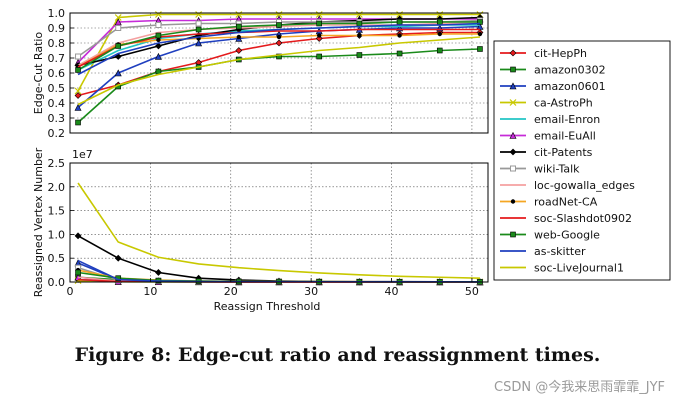 The width and height of the screenshot is (675, 403). Describe the element at coordinates (57, 163) in the screenshot. I see `y-tick-label: 2.5` at that location.